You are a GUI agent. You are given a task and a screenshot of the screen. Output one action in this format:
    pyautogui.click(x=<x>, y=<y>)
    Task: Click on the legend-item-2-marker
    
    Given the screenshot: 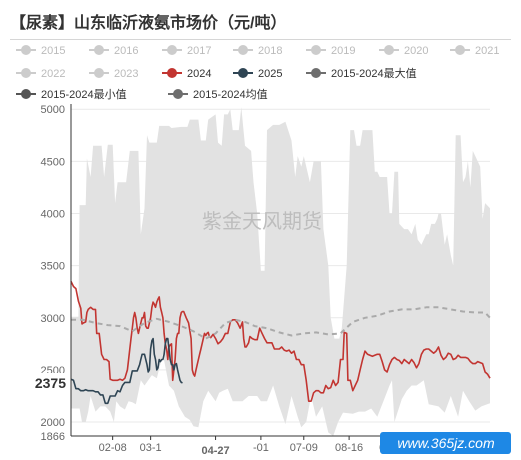 What is the action you would take?
    pyautogui.click(x=172, y=50)
    